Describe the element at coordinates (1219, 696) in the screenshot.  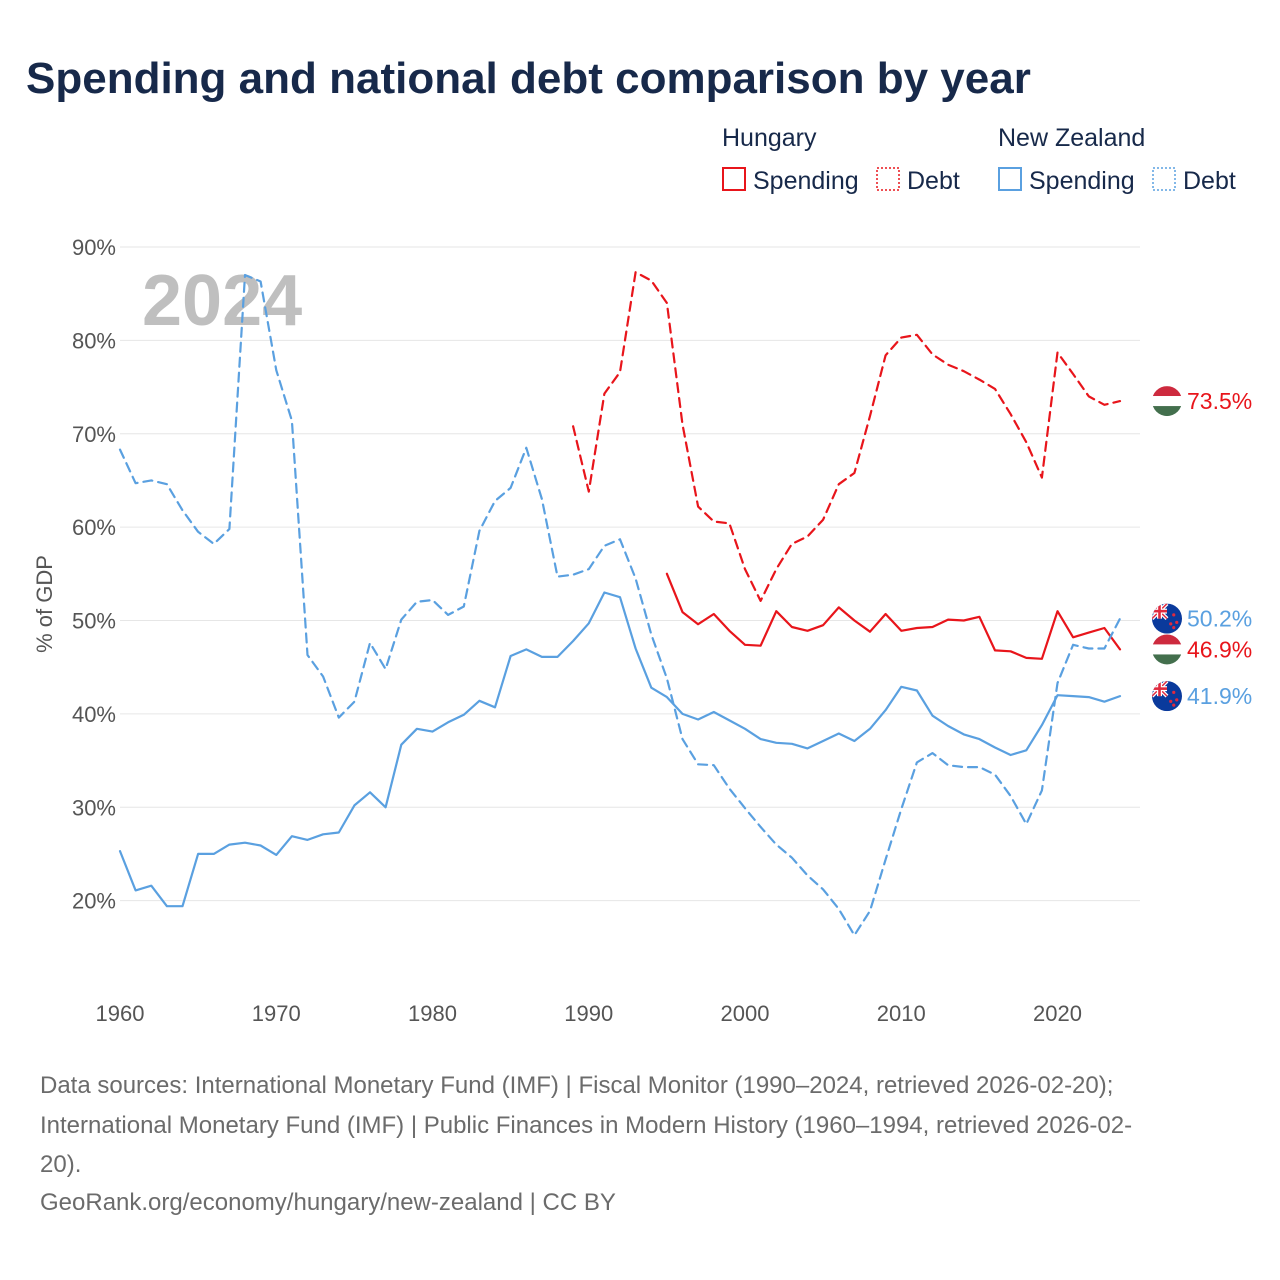
I see `end-value-label: 41.9%` at that location.